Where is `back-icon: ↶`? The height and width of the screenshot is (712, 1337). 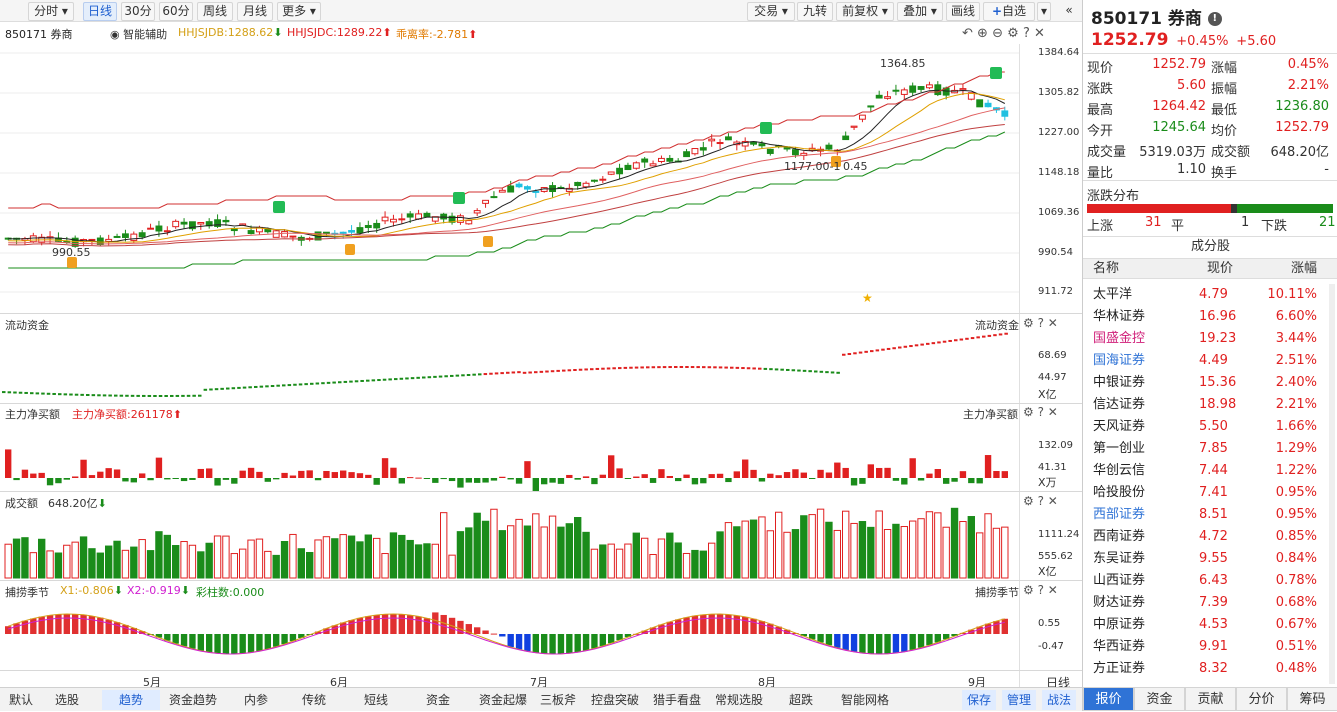 back-icon: ↶ is located at coordinates (967, 33).